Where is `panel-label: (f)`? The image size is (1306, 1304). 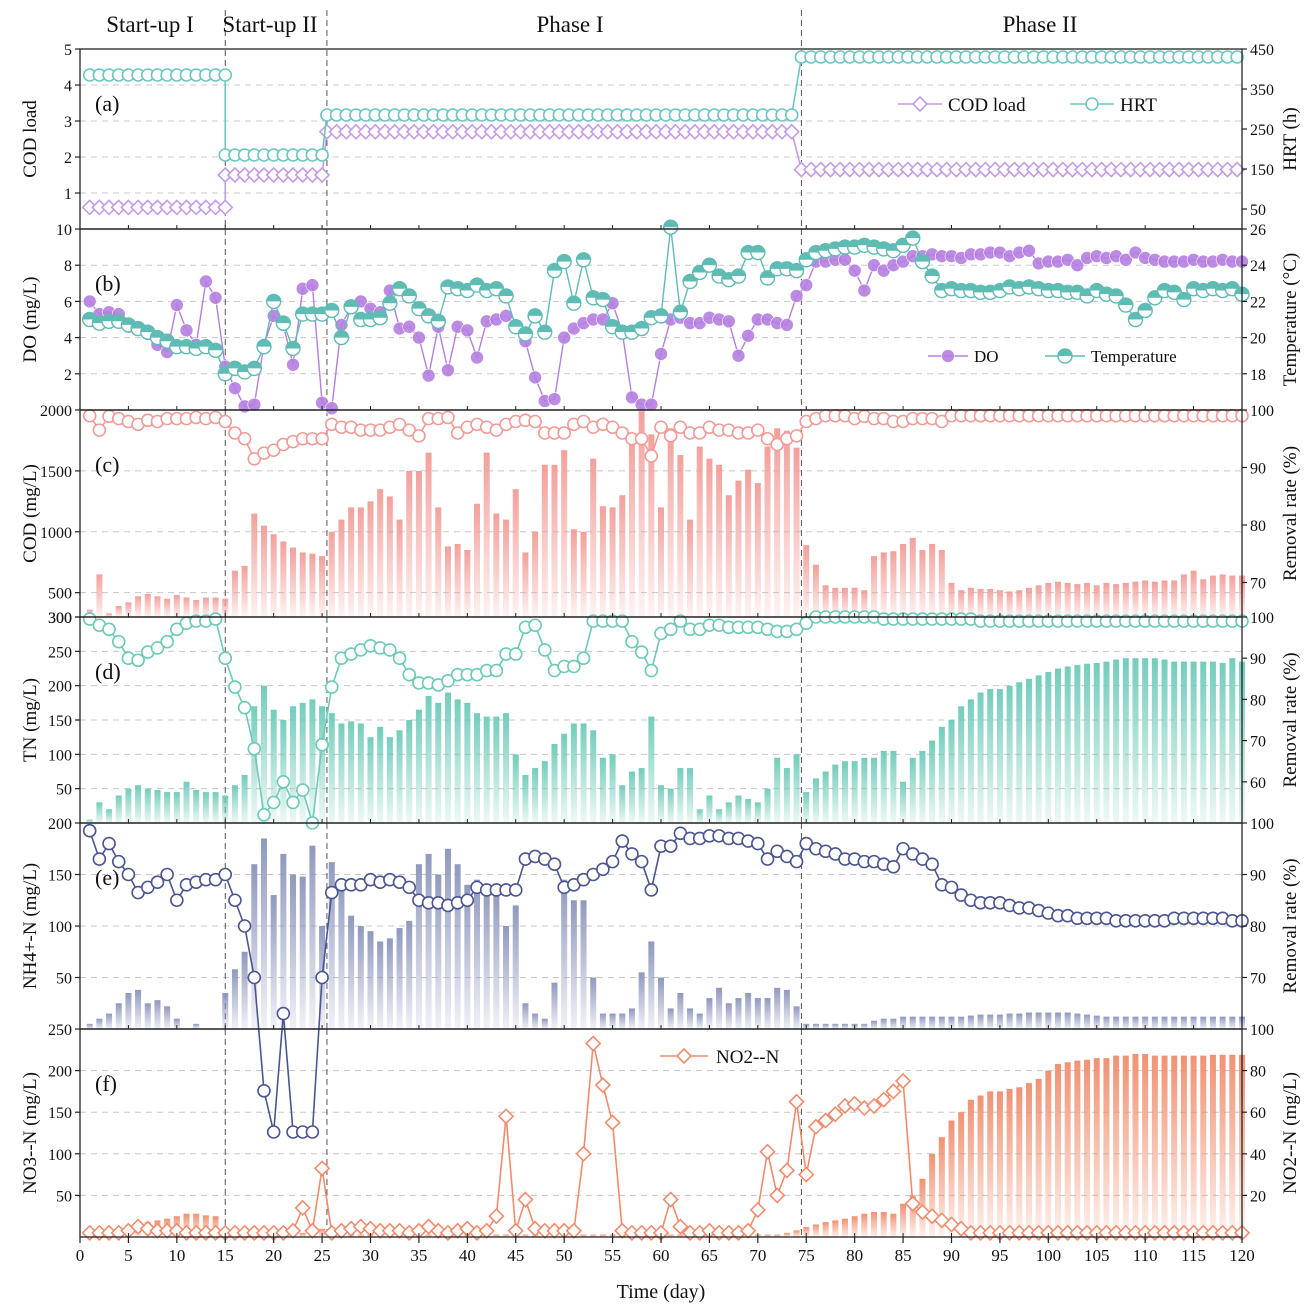
panel-label: (f) is located at coordinates (106, 1083).